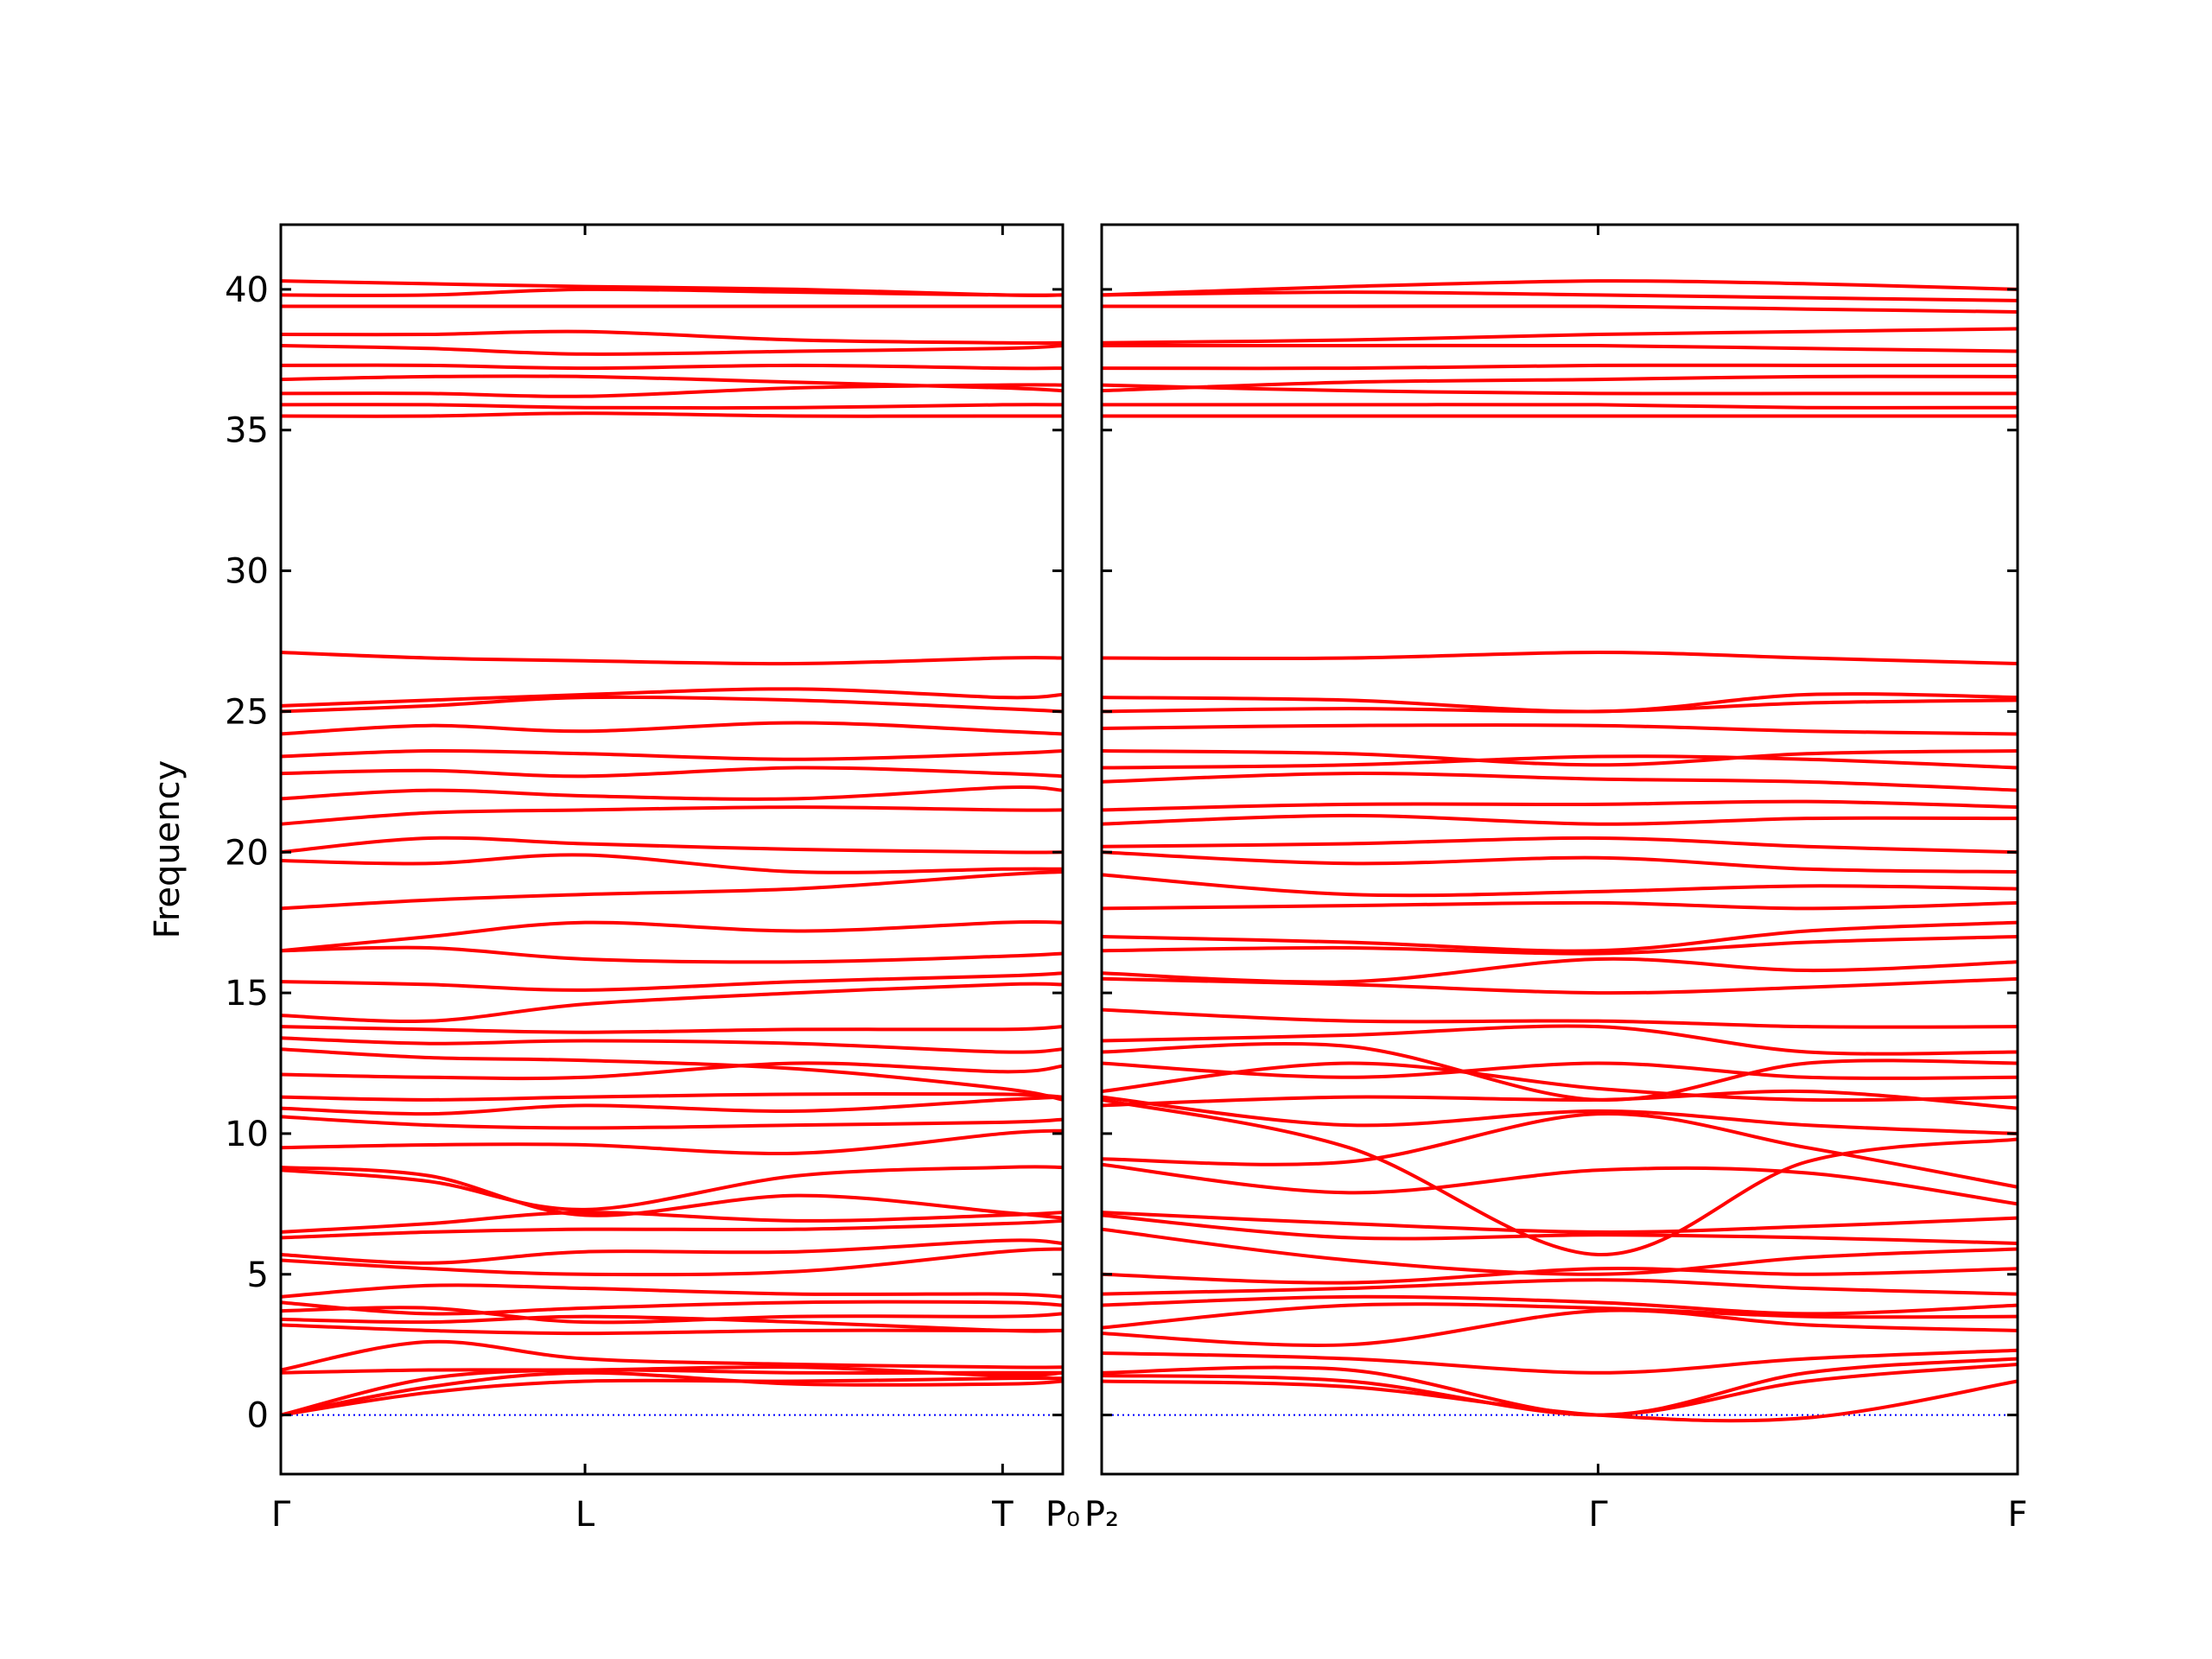 The image size is (2212, 1659). I want to click on y-tick-label: 30, so click(247, 572).